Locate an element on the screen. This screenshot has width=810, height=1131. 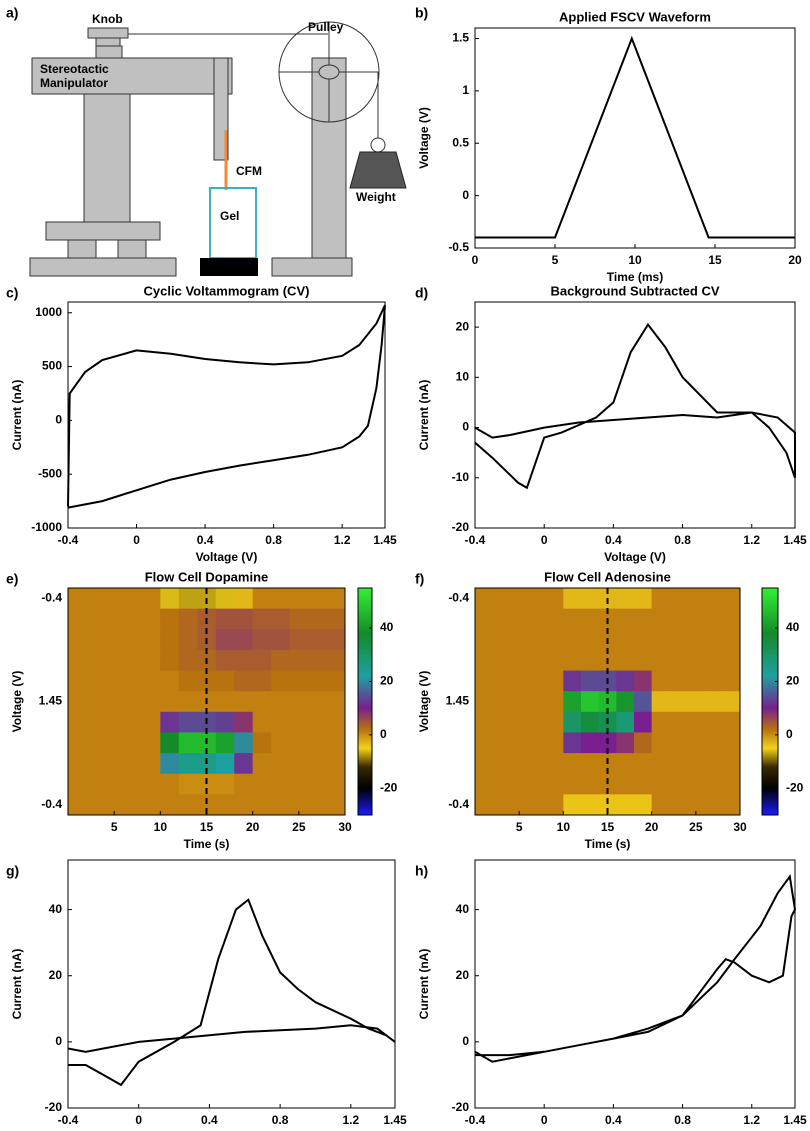
y-tick-label: 40 is located at coordinates (463, 909).